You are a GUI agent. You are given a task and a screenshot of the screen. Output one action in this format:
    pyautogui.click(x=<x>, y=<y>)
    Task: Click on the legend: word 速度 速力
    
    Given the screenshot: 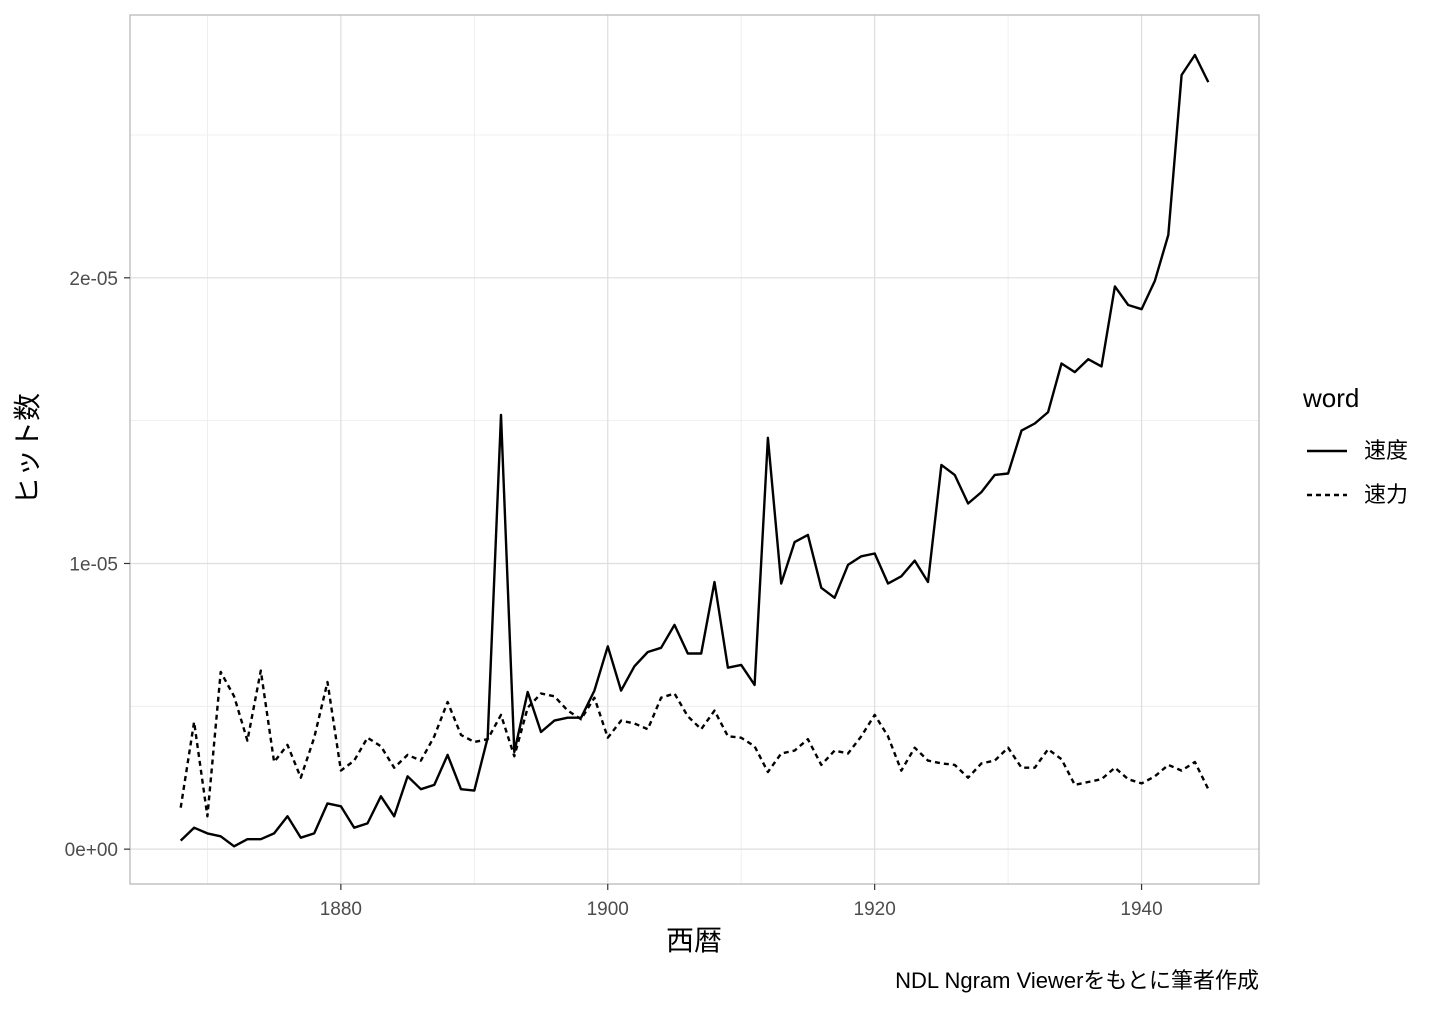 What is the action you would take?
    pyautogui.click(x=1355, y=445)
    